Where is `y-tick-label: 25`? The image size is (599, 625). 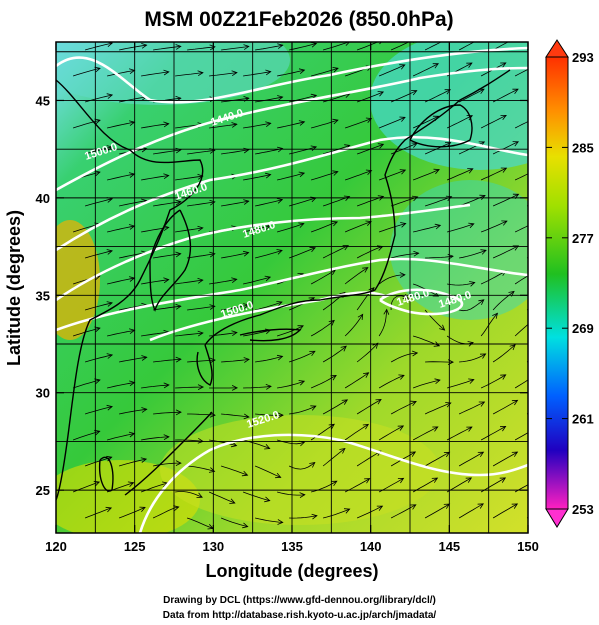 y-tick-label: 25 is located at coordinates (43, 490).